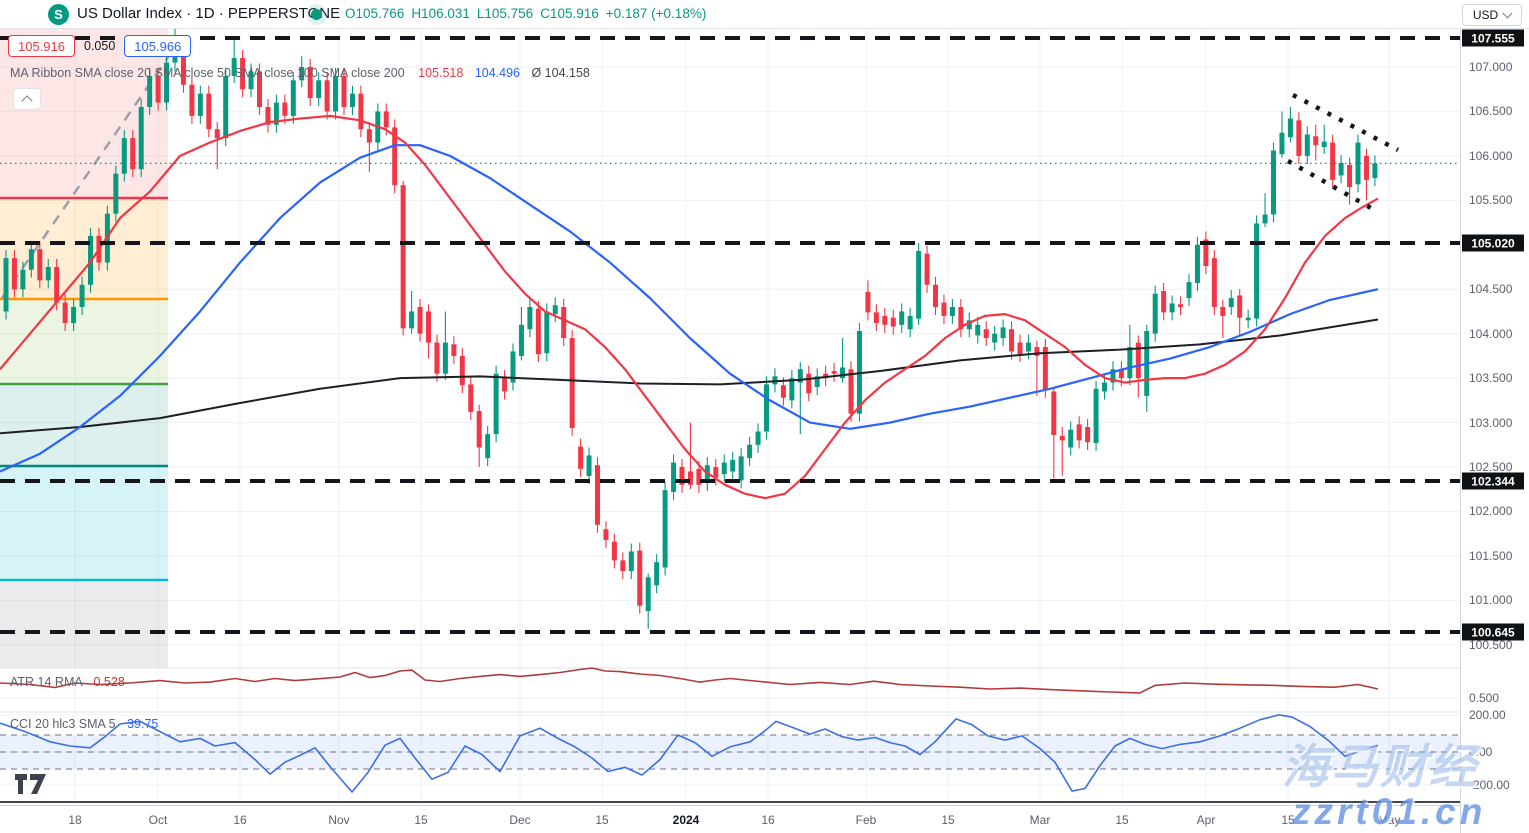 This screenshot has width=1529, height=833. I want to click on price-tick-label: 101.500, so click(1491, 555).